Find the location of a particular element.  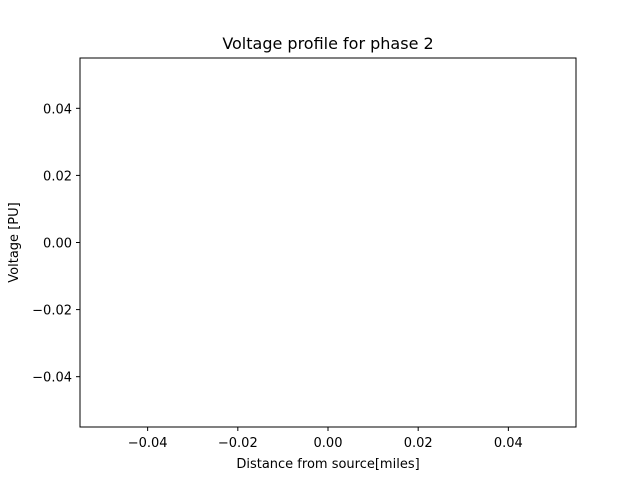

y-tick-label: 0.04 is located at coordinates (57, 109).